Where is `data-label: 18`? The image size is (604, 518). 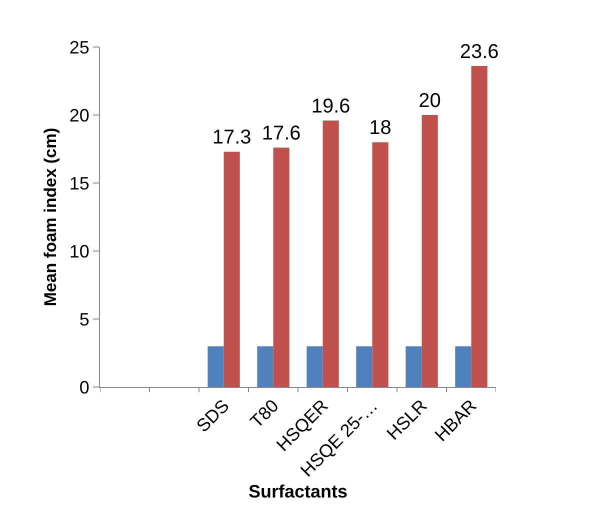 data-label: 18 is located at coordinates (380, 128).